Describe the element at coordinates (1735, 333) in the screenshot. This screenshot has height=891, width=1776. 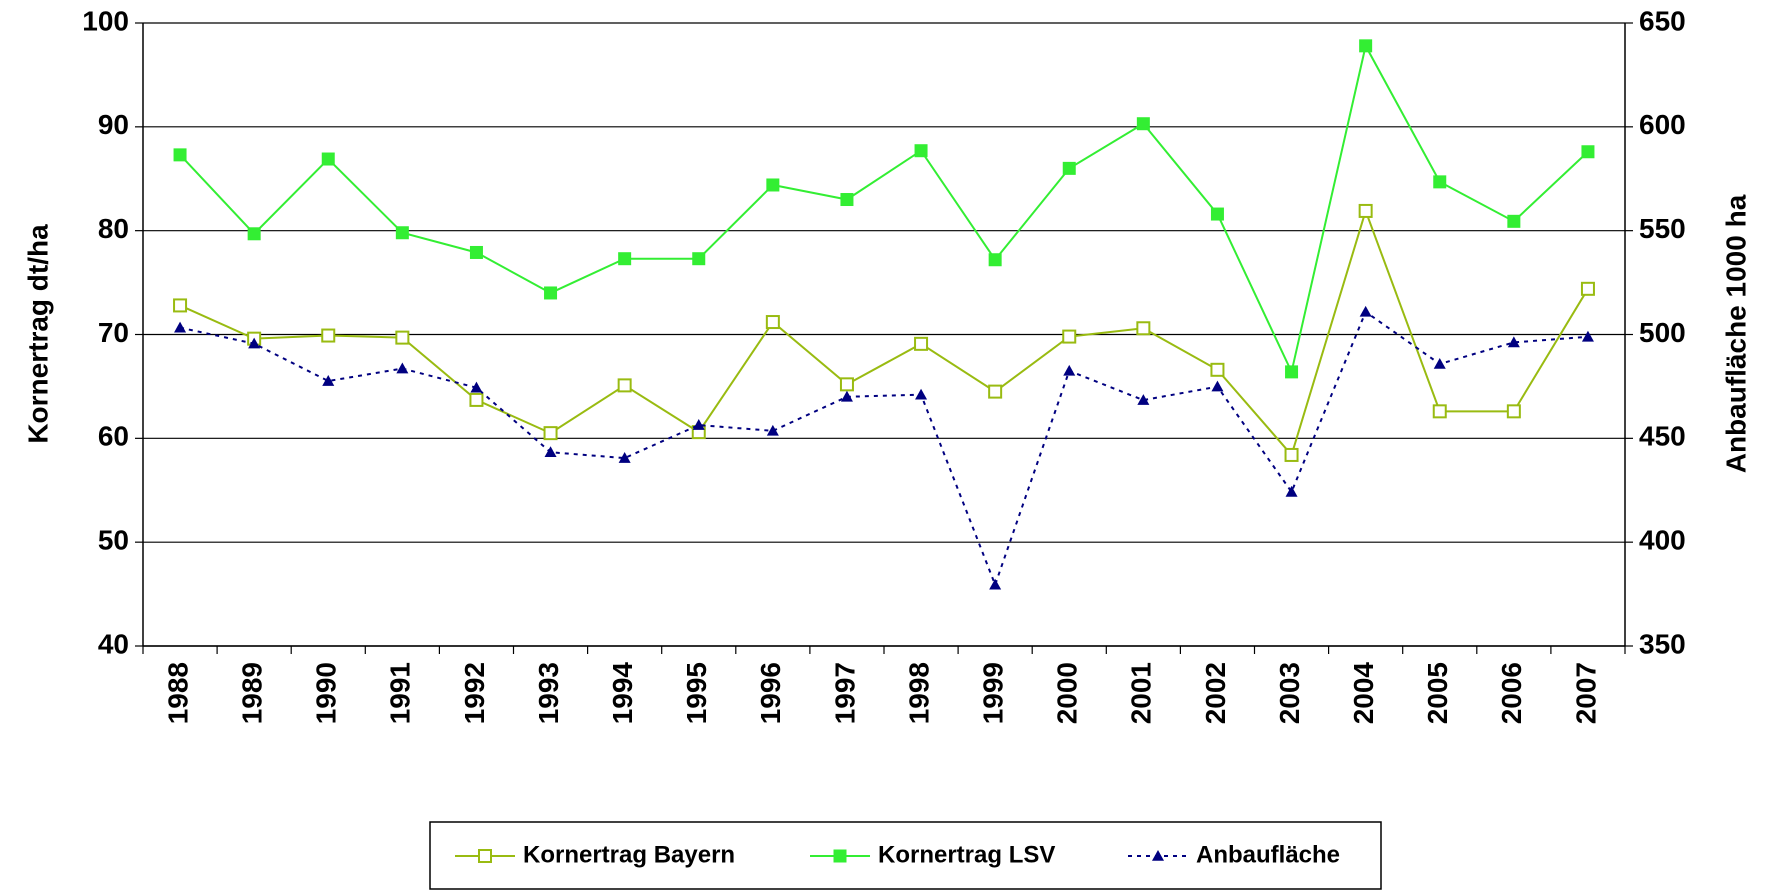
I see `y2-axis-title: Anbaufläche 1000 ha` at that location.